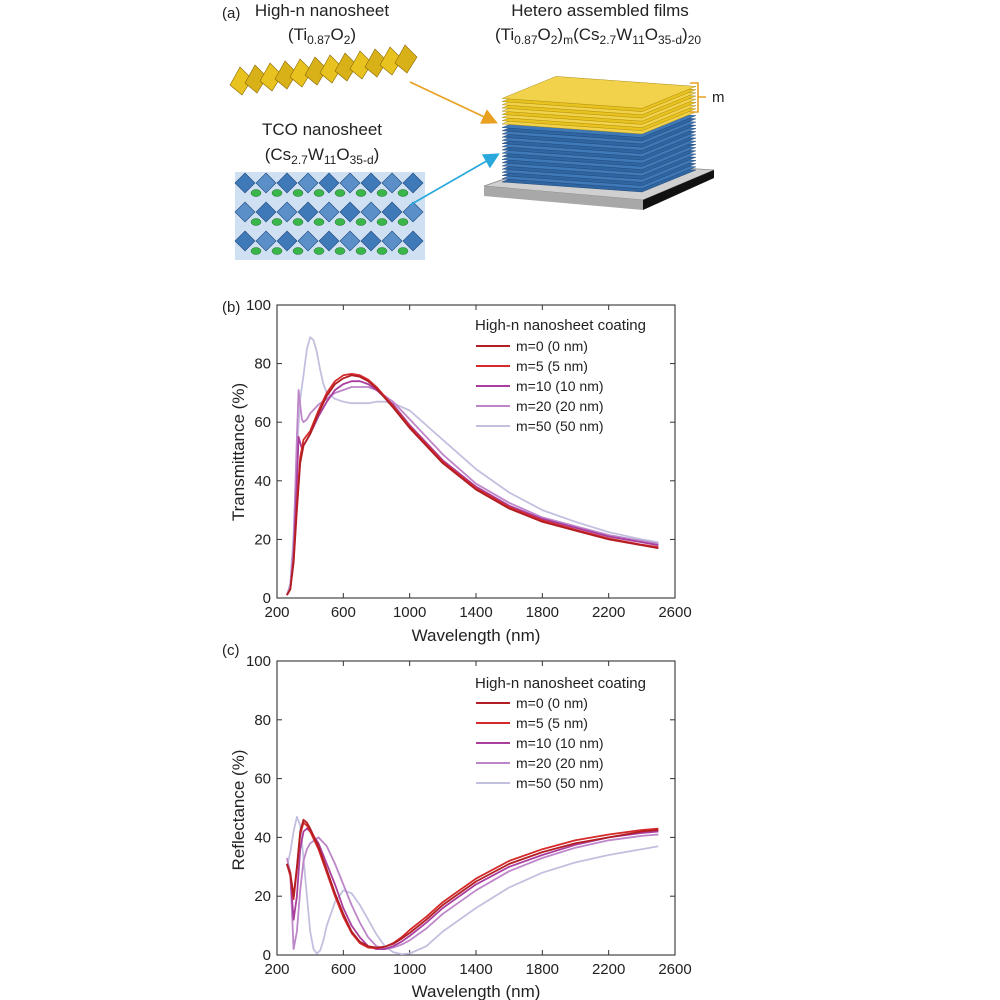  What do you see at coordinates (406, 59) in the screenshot?
I see `octahedron-shape` at bounding box center [406, 59].